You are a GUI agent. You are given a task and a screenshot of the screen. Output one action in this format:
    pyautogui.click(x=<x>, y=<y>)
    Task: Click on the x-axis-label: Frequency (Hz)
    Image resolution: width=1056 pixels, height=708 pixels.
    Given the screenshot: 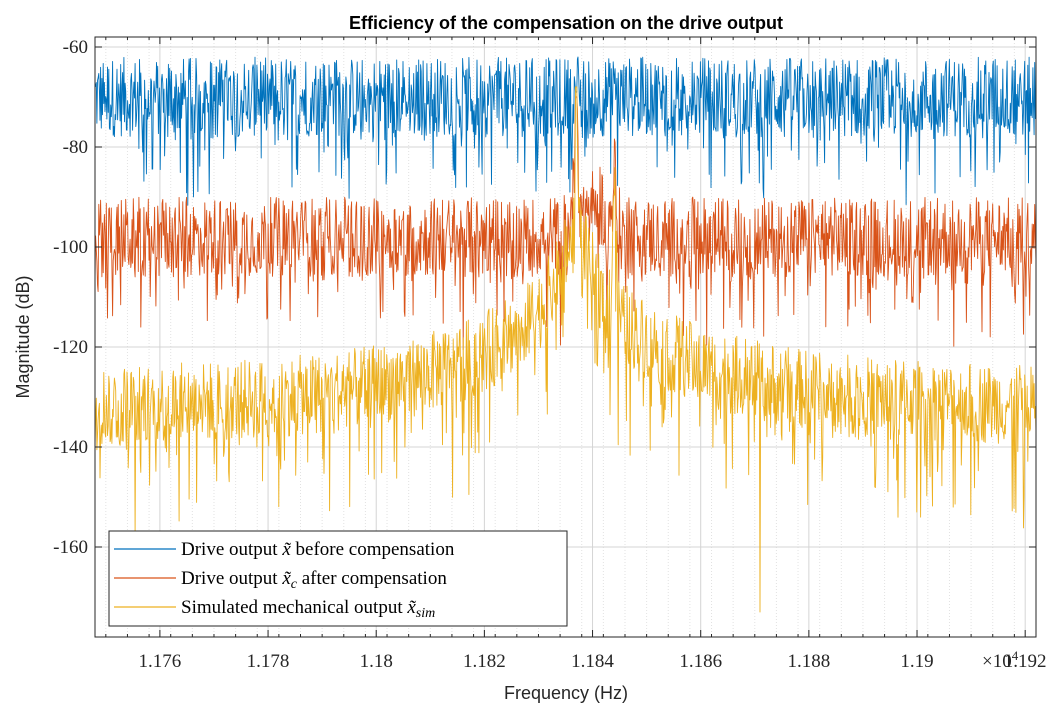 What is the action you would take?
    pyautogui.click(x=566, y=693)
    